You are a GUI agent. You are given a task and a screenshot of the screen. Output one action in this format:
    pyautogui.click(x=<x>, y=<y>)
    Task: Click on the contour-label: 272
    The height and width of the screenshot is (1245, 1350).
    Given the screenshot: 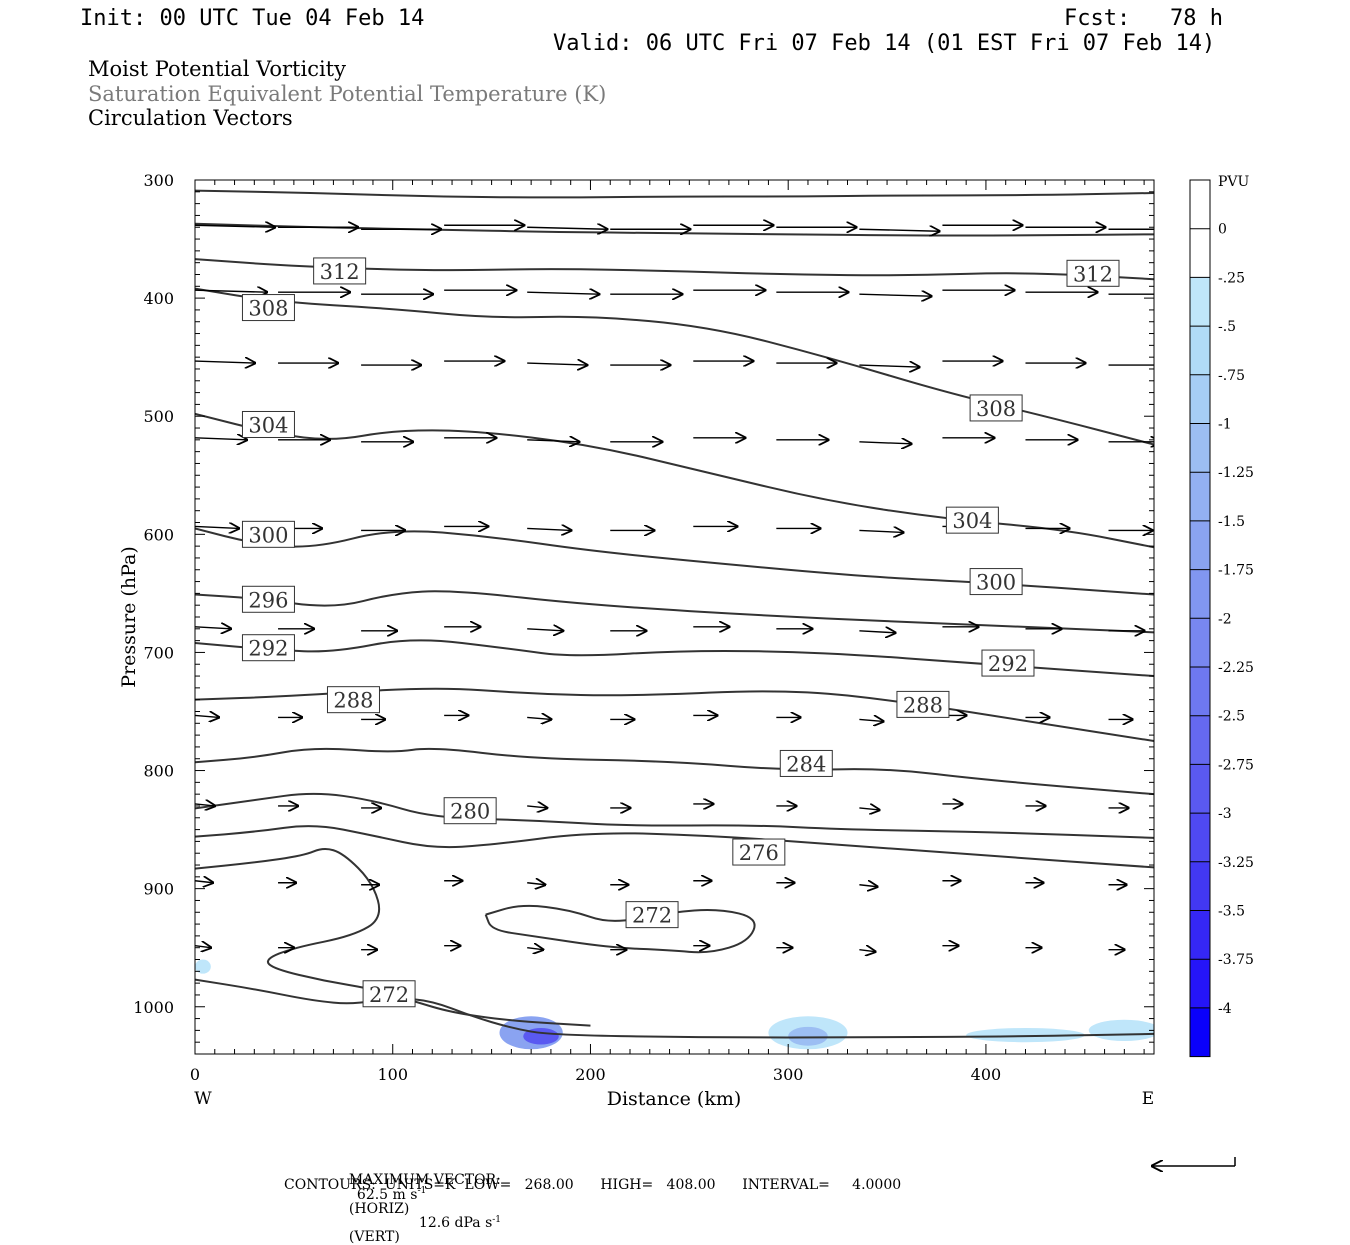 What is the action you would take?
    pyautogui.click(x=652, y=916)
    